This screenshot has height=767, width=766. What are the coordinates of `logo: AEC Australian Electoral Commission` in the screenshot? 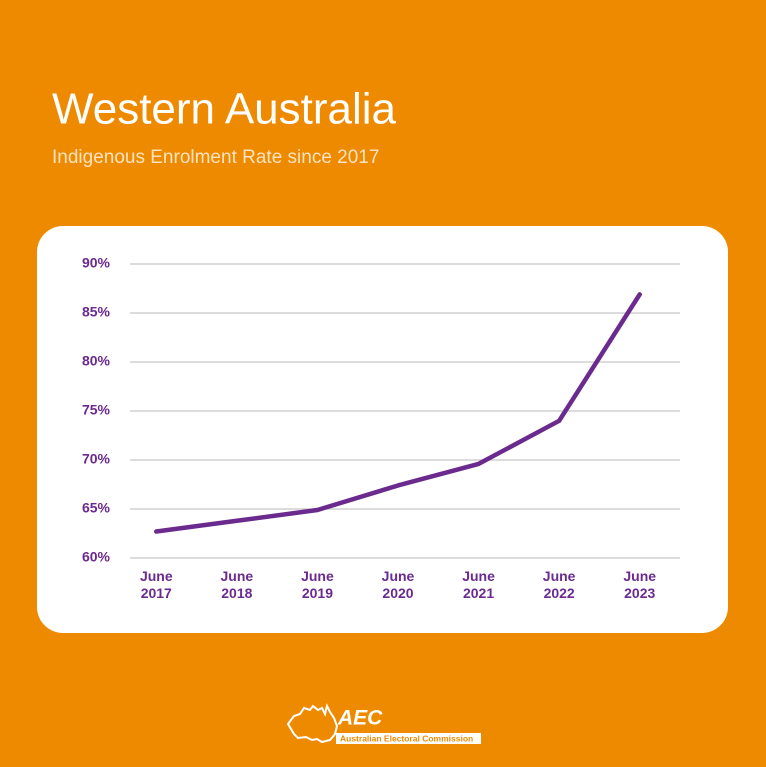 It's located at (383, 723).